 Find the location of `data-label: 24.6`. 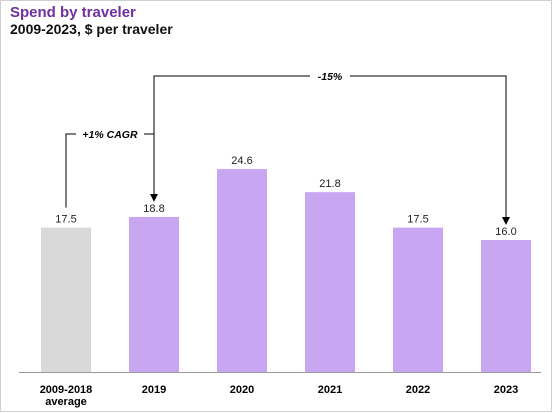

data-label: 24.6 is located at coordinates (241, 161).